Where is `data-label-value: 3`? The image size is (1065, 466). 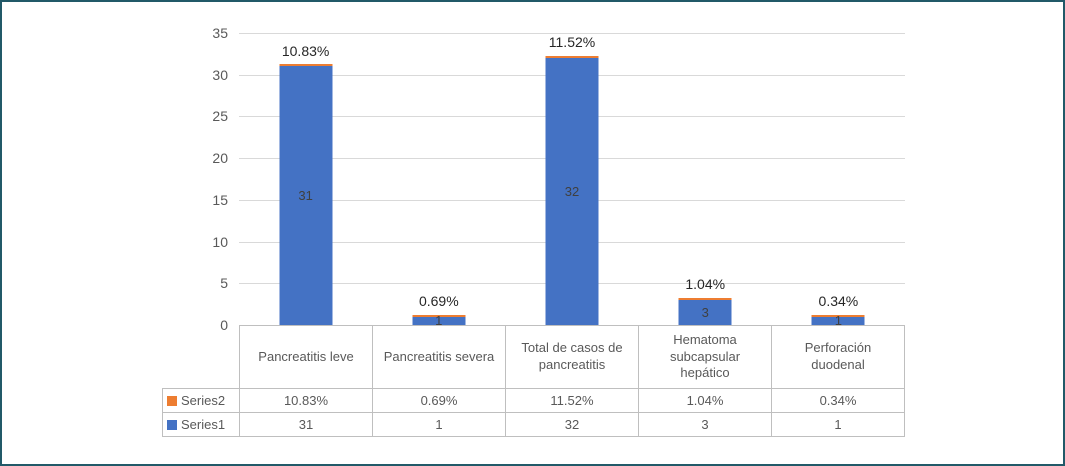 data-label-value: 3 is located at coordinates (705, 312).